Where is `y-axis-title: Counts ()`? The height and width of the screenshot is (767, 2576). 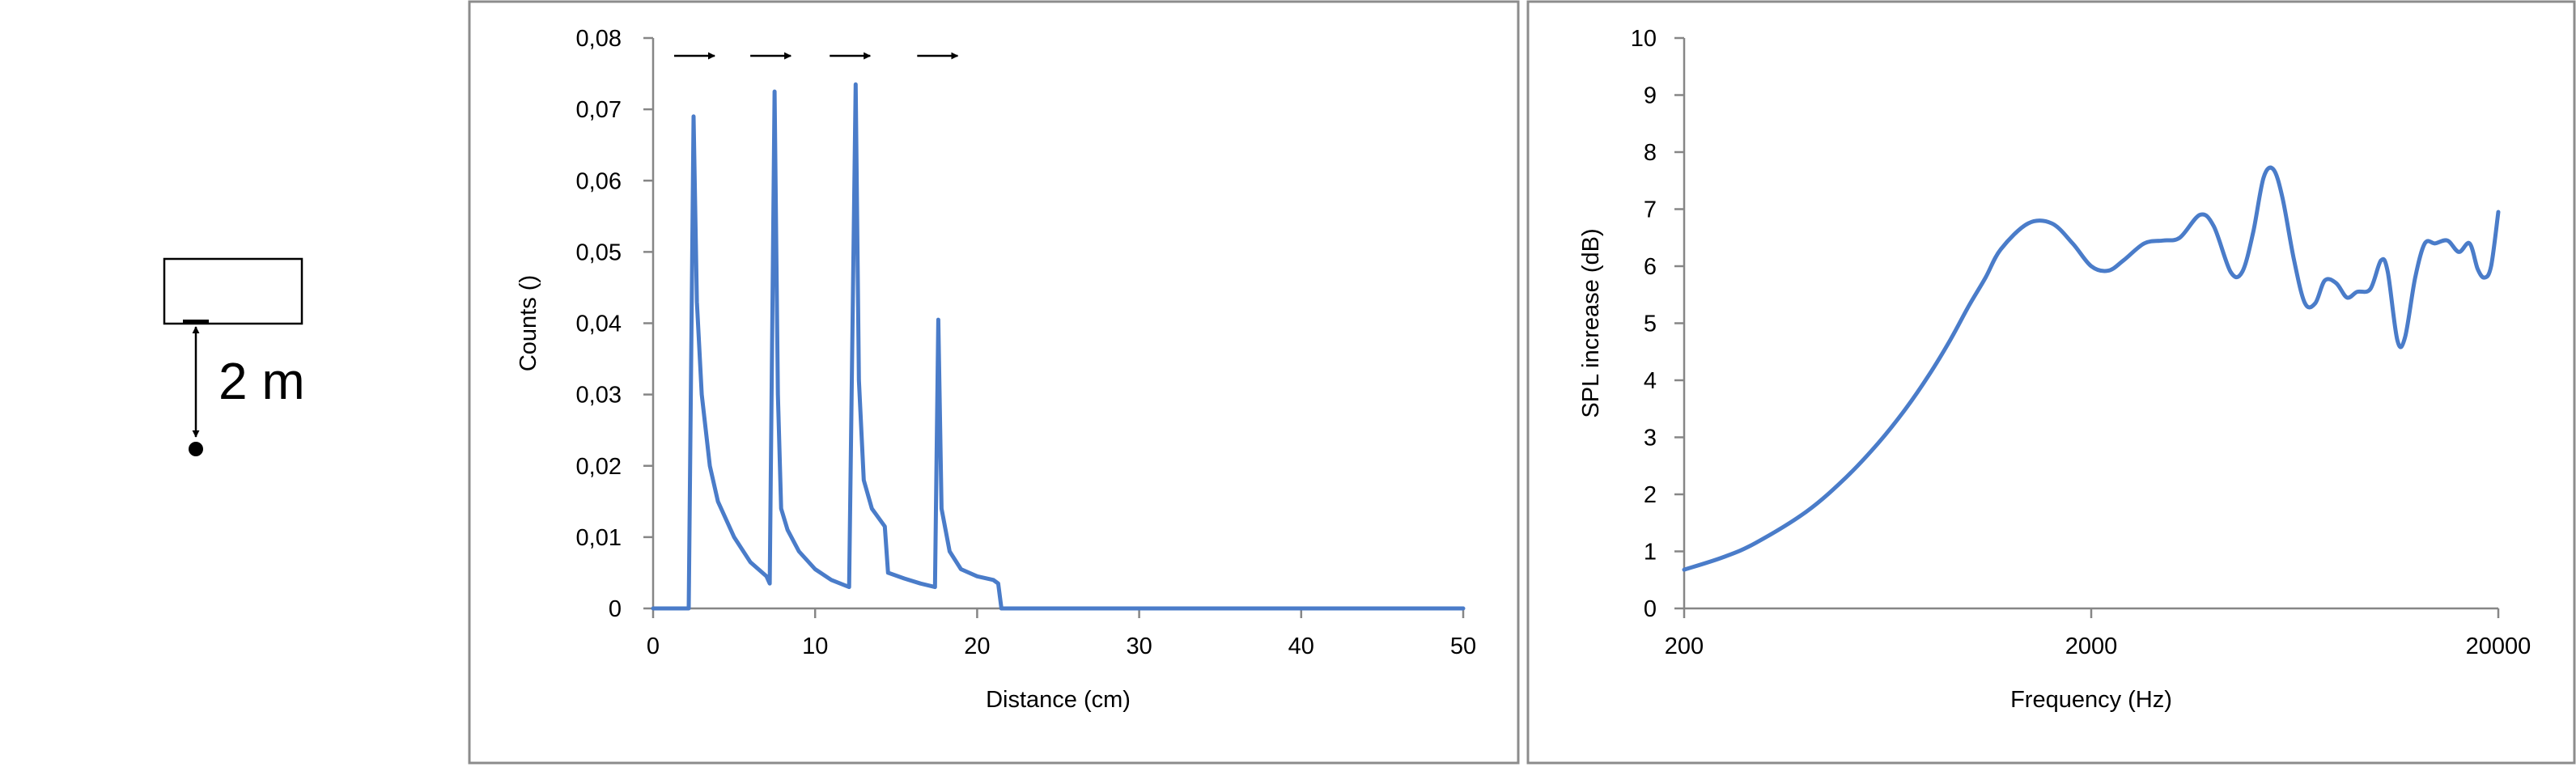 y-axis-title: Counts () is located at coordinates (528, 323).